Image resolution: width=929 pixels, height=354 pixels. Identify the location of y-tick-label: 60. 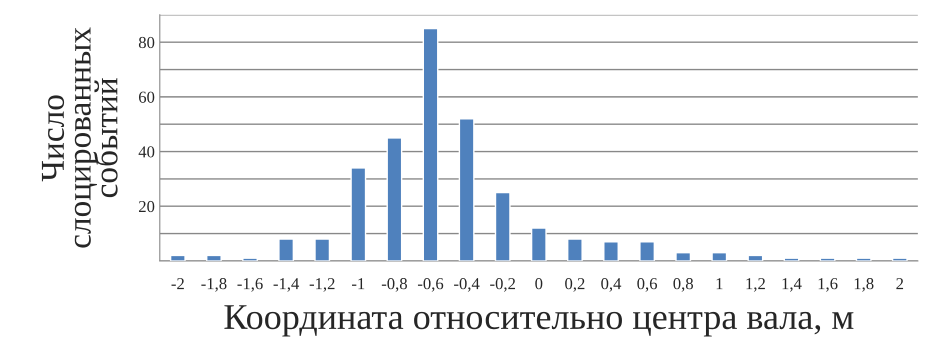
(146, 97).